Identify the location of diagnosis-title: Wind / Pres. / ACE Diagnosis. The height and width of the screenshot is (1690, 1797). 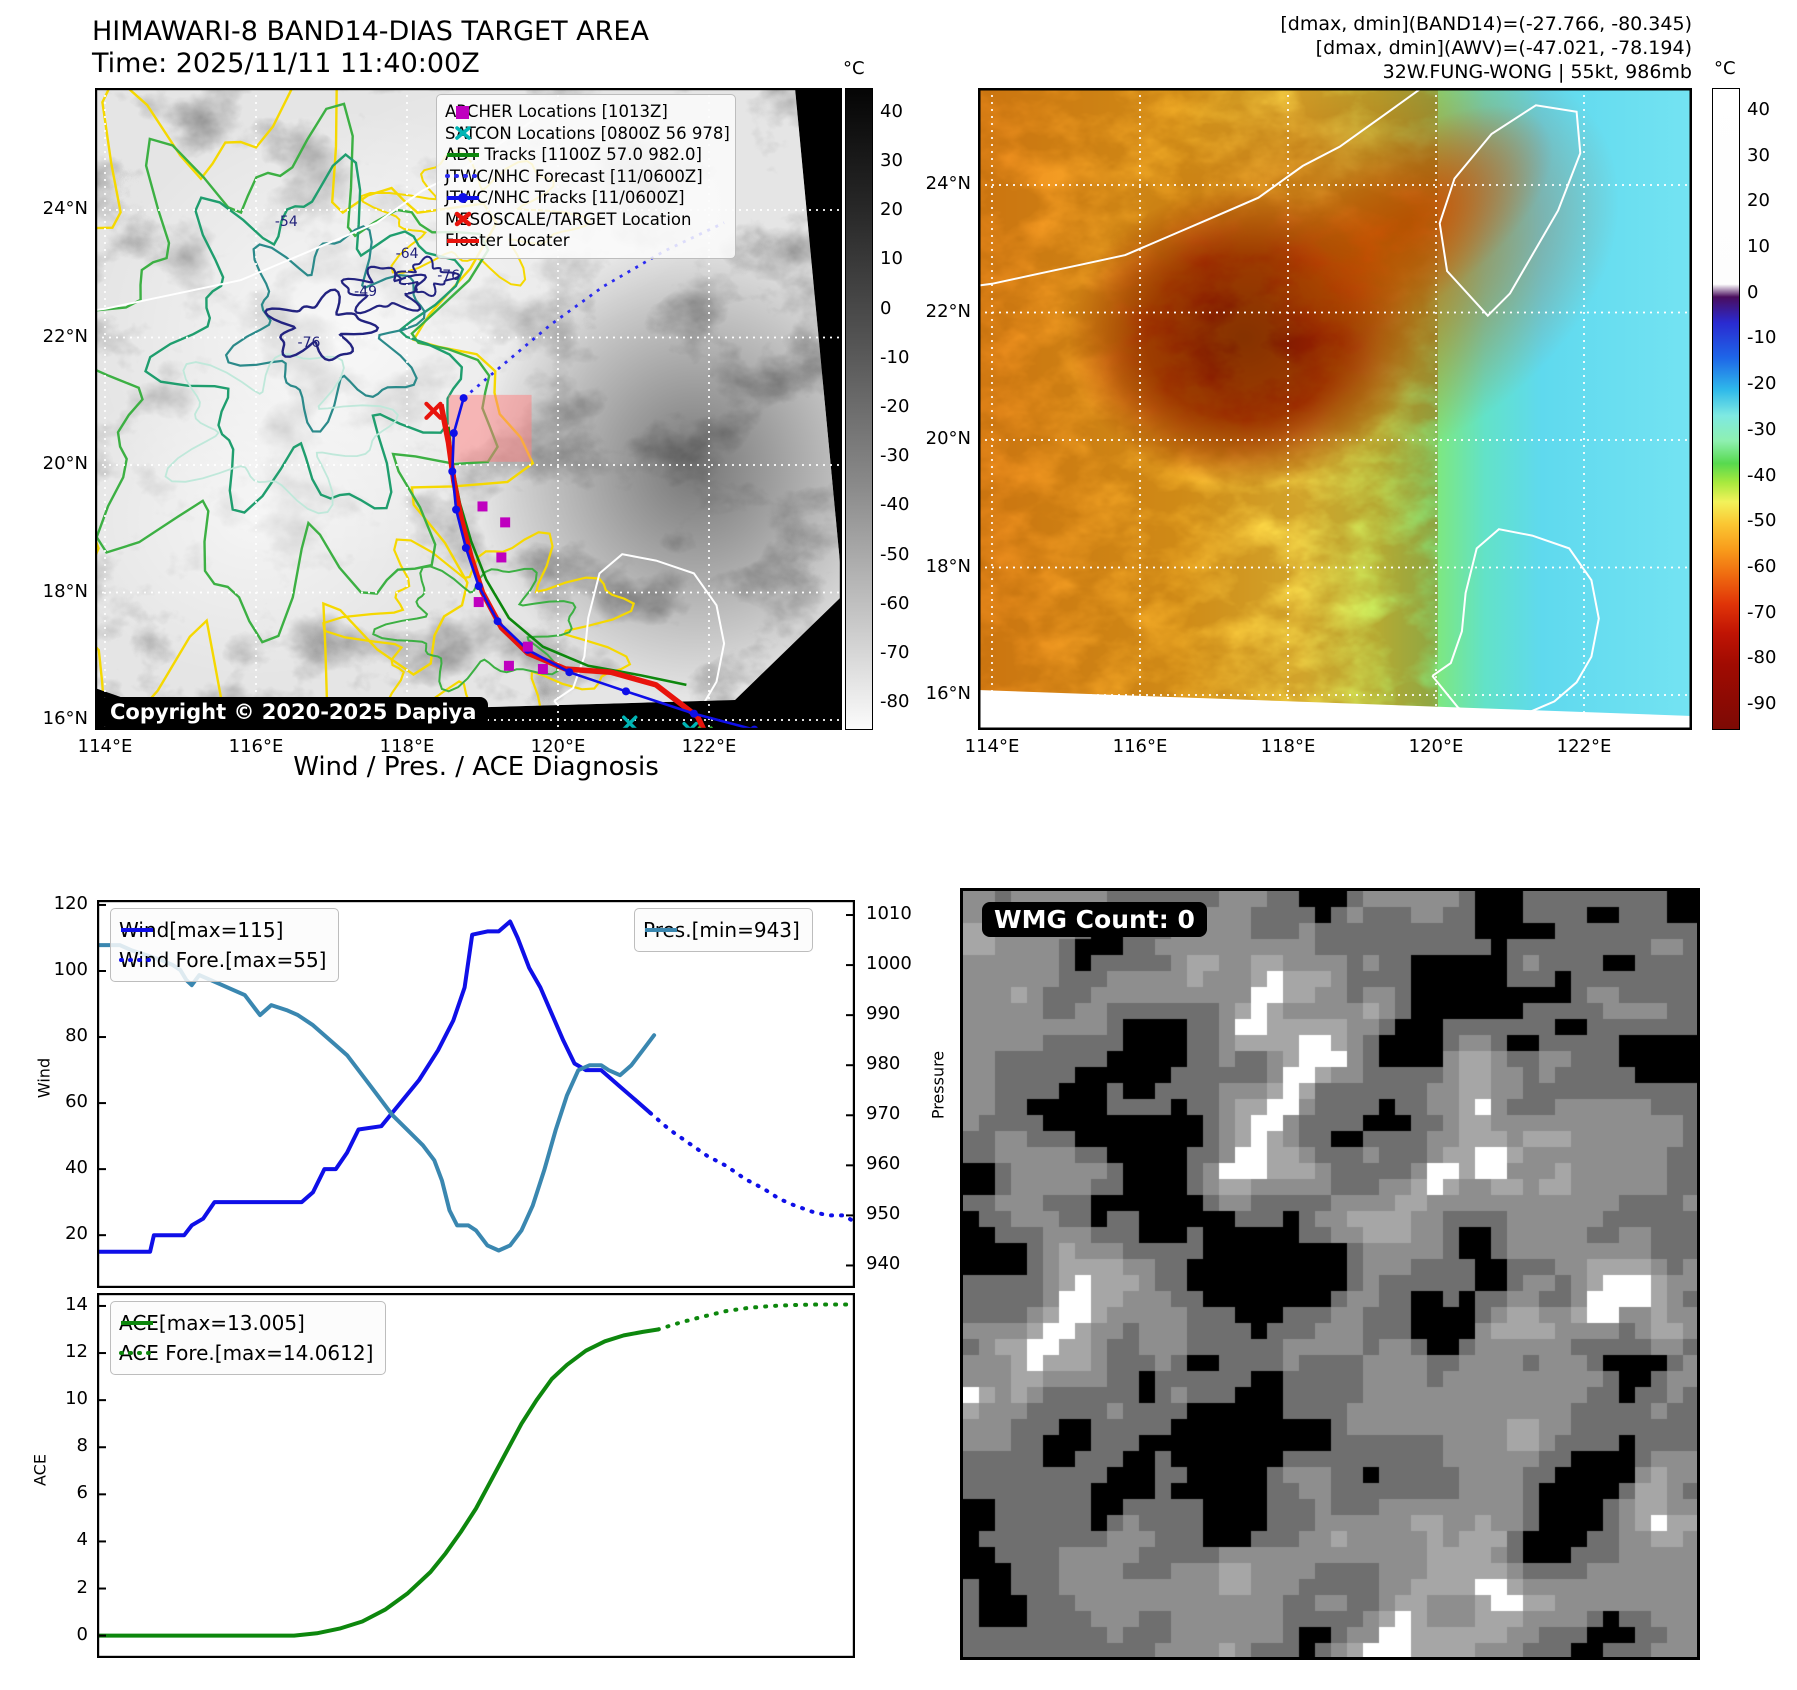
(476, 767).